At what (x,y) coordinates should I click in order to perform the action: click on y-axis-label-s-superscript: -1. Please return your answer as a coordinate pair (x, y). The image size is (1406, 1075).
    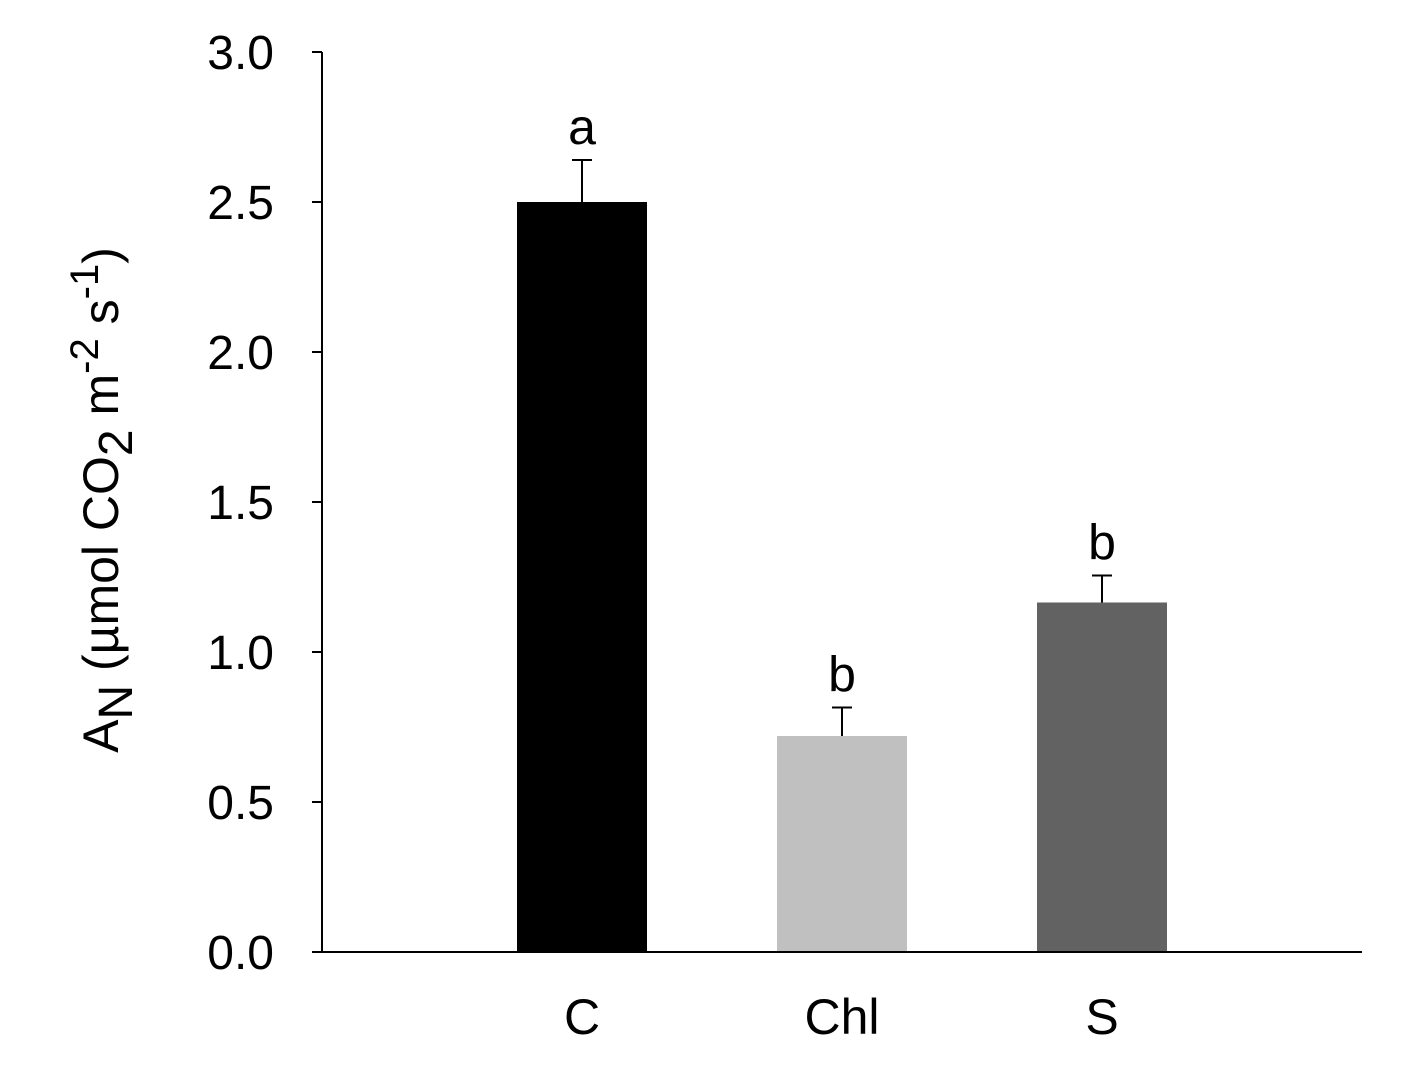
    Looking at the image, I should click on (85, 282).